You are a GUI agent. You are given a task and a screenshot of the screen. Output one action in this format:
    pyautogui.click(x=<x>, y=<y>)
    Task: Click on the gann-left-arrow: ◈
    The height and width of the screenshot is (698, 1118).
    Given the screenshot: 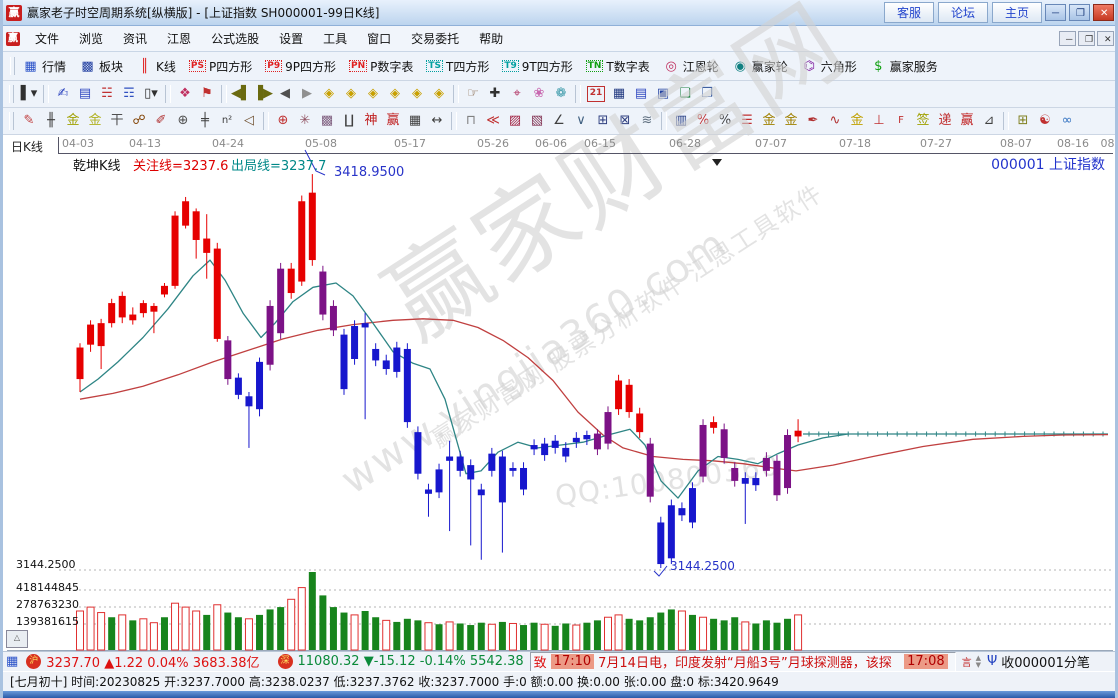 What is the action you would take?
    pyautogui.click(x=329, y=93)
    